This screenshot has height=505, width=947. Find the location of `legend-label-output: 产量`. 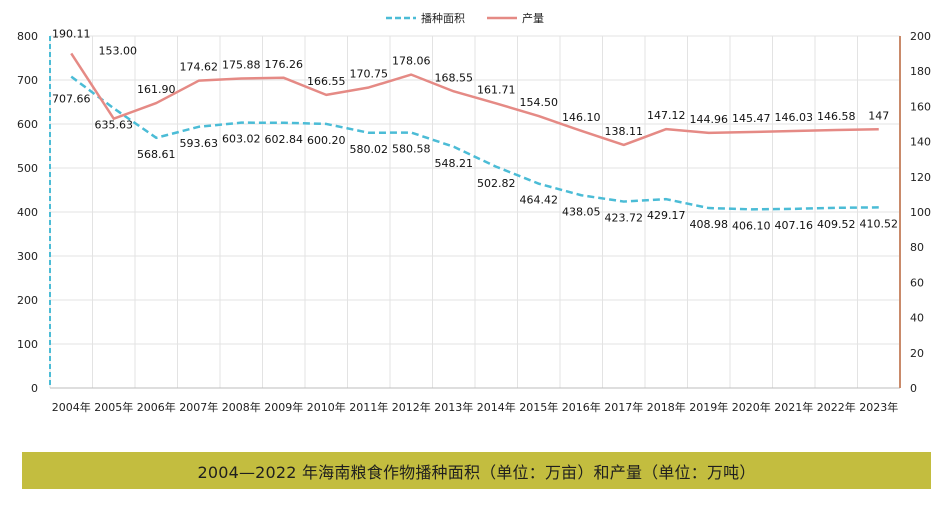

legend-label-output: 产量 is located at coordinates (533, 18).